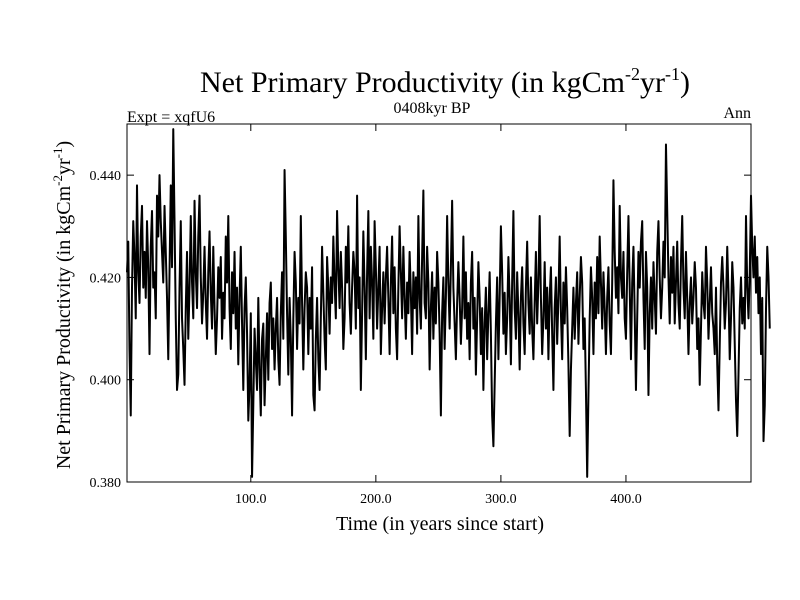 The height and width of the screenshot is (600, 800). Describe the element at coordinates (251, 499) in the screenshot. I see `x-tick-label: 100.0` at that location.